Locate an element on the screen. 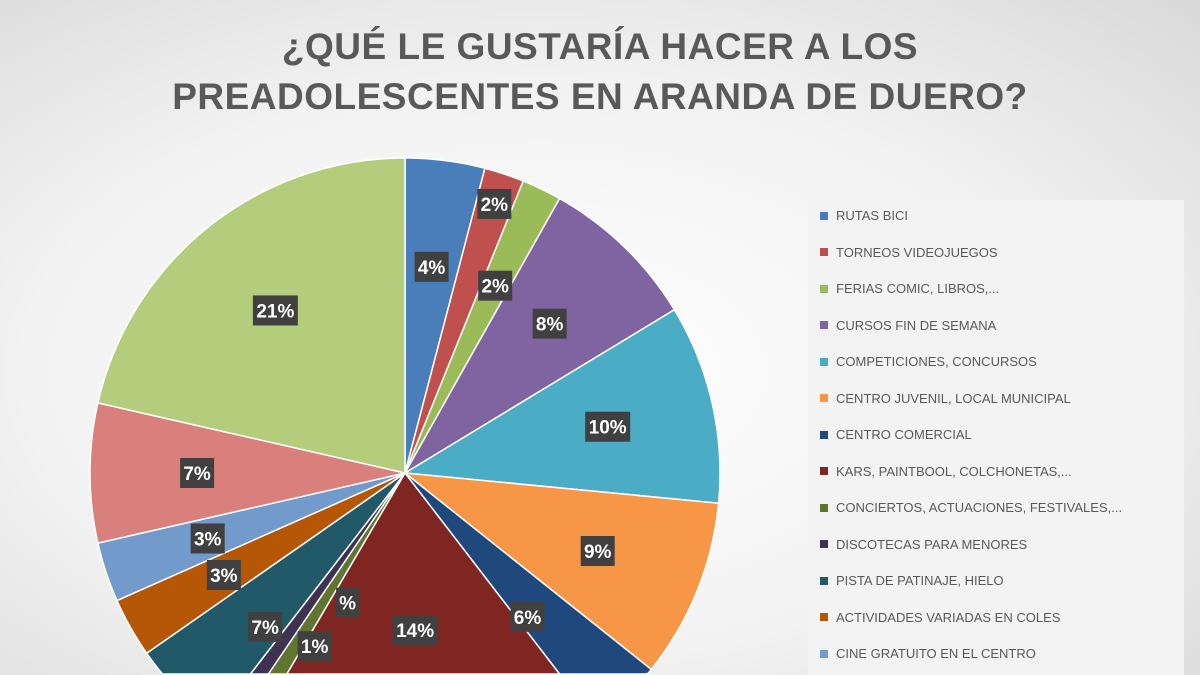 The height and width of the screenshot is (675, 1200). legend-label: TORNEOS VIDEOJUEGOS is located at coordinates (917, 252).